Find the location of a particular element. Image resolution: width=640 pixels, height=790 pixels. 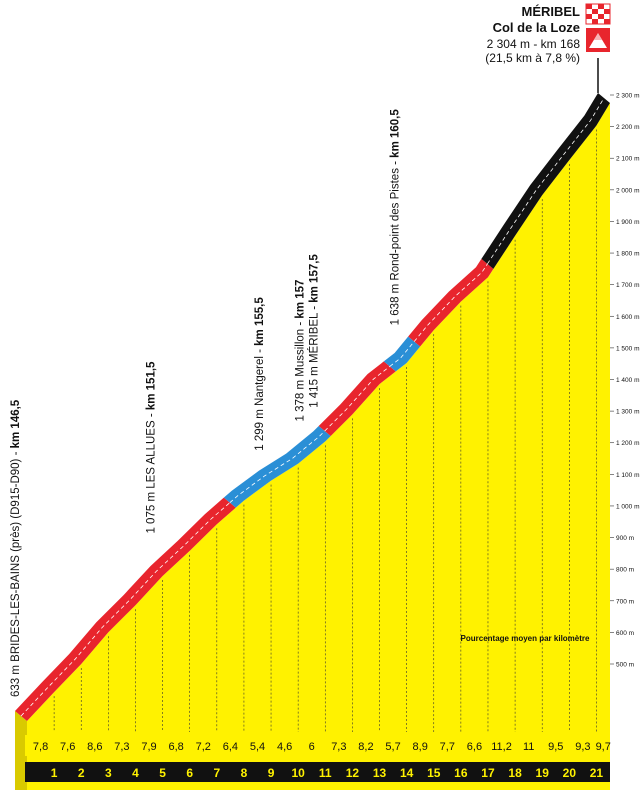

gradient-label: 6 is located at coordinates (312, 747).